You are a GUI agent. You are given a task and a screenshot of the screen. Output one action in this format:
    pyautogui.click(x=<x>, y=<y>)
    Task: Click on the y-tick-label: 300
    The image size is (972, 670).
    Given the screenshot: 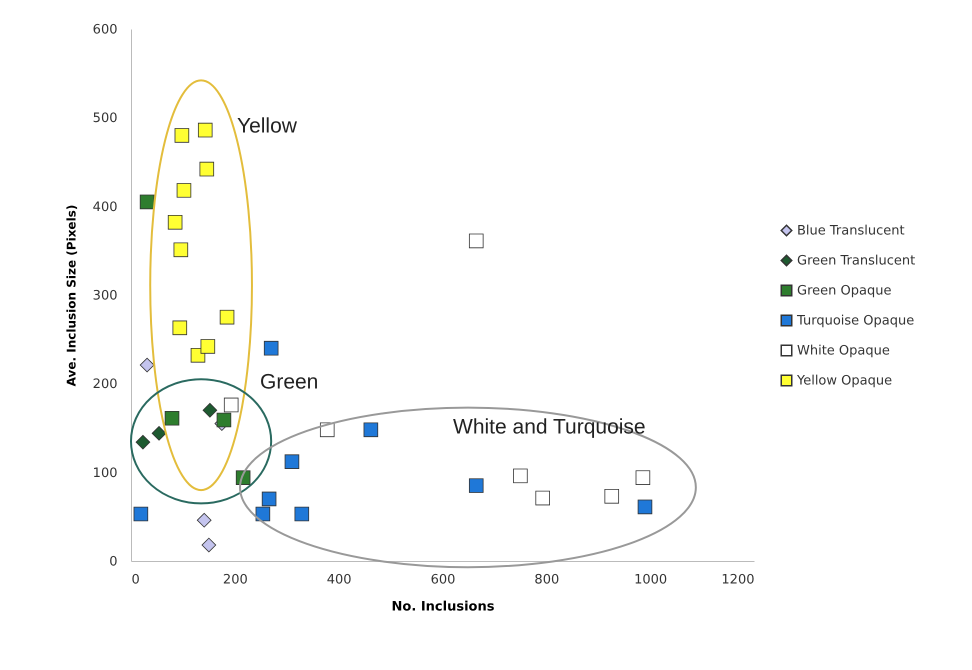 What is the action you would take?
    pyautogui.click(x=105, y=296)
    